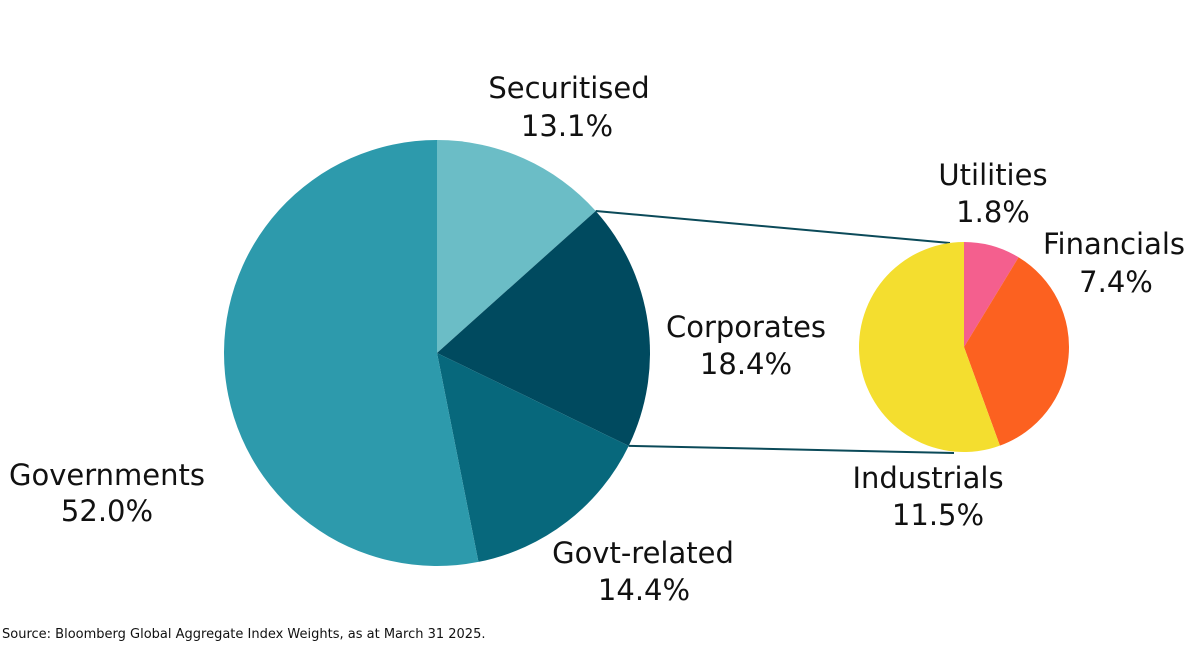 This screenshot has width=1200, height=650. What do you see at coordinates (791, 449) in the screenshot?
I see `connector-line-bottom` at bounding box center [791, 449].